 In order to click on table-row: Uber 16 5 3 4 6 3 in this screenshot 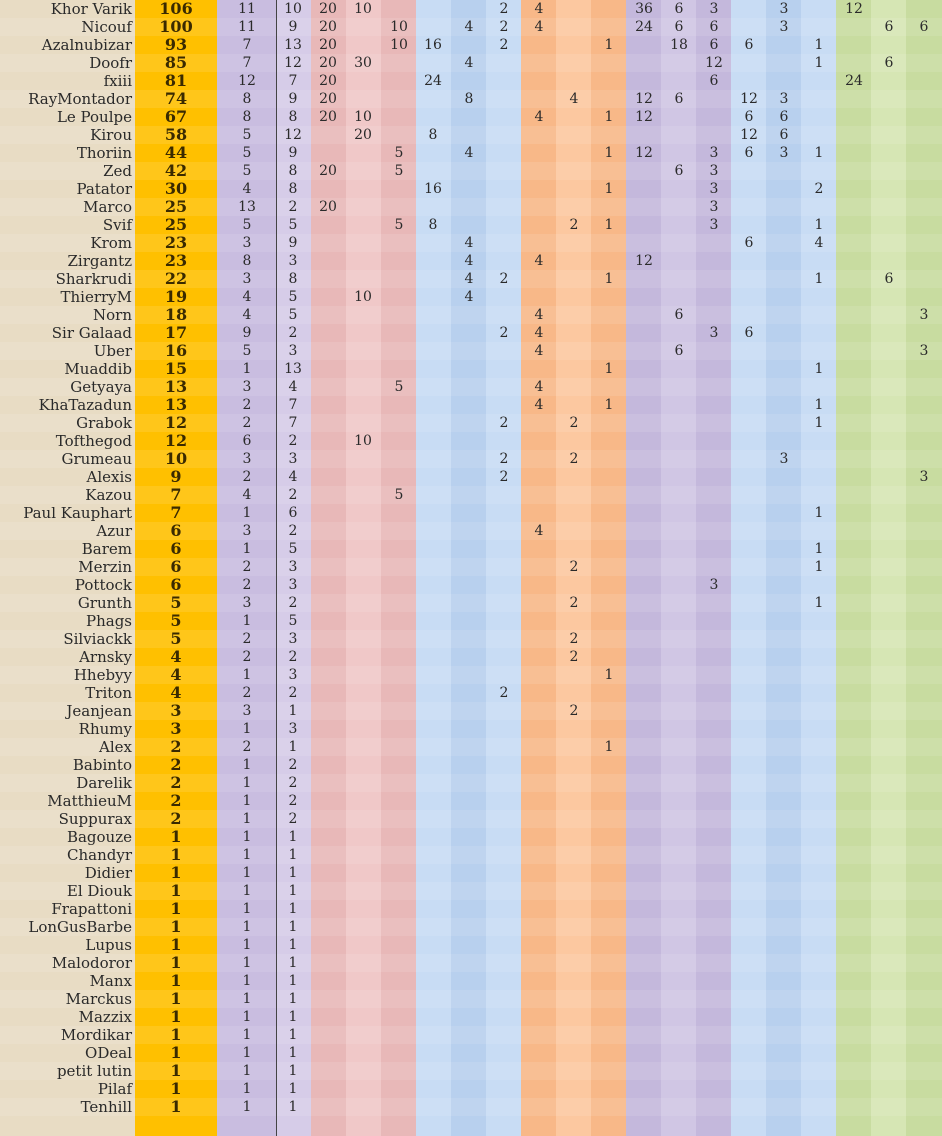, I will do `click(471, 351)`.